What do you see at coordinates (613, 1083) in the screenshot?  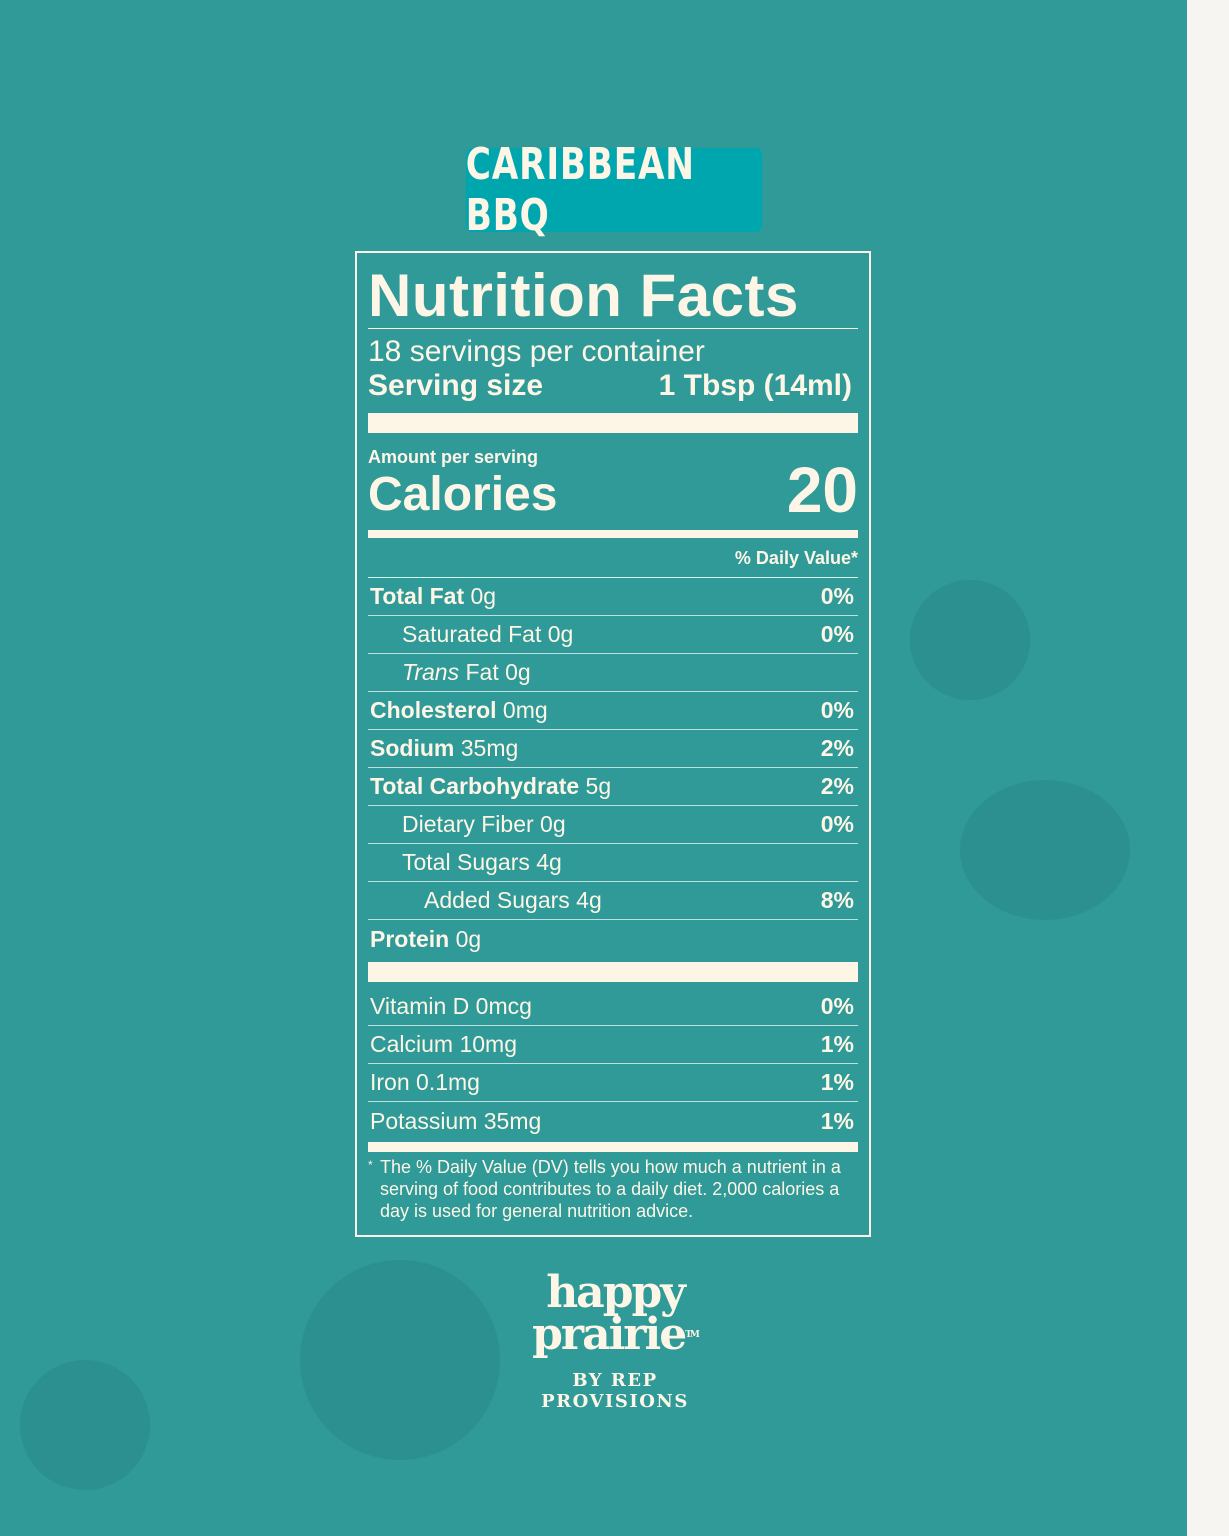 I see `vitamin-row: Iron 0.1mg 1%` at bounding box center [613, 1083].